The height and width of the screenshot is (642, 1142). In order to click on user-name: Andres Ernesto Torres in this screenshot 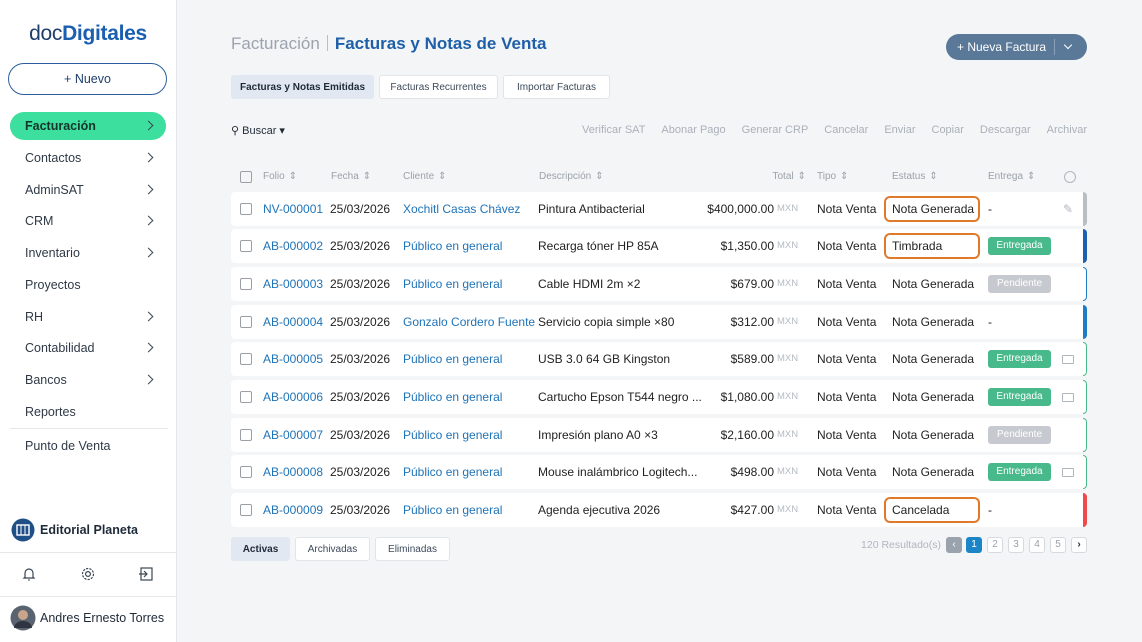, I will do `click(102, 618)`.